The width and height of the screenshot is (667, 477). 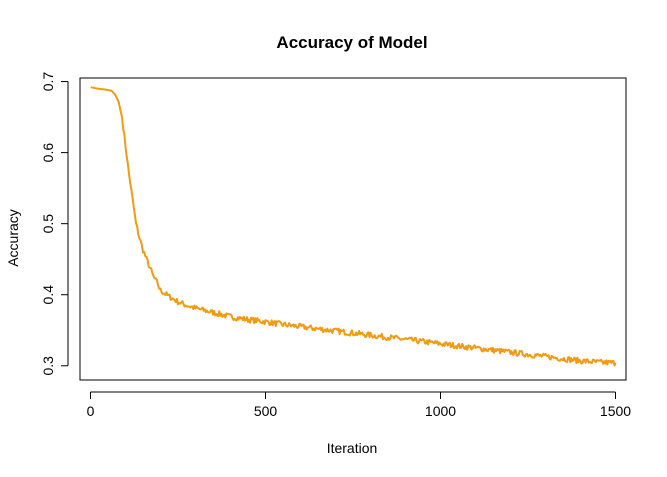 What do you see at coordinates (48, 153) in the screenshot?
I see `y-tick-label: 0.6` at bounding box center [48, 153].